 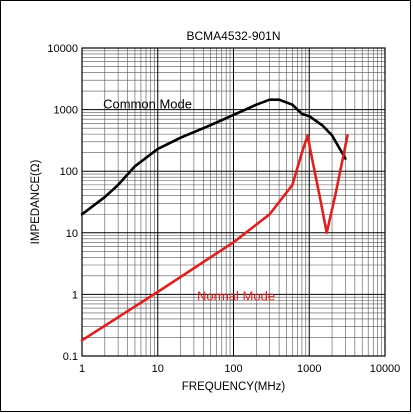 I want to click on y-tick-label: 10, so click(x=72, y=234).